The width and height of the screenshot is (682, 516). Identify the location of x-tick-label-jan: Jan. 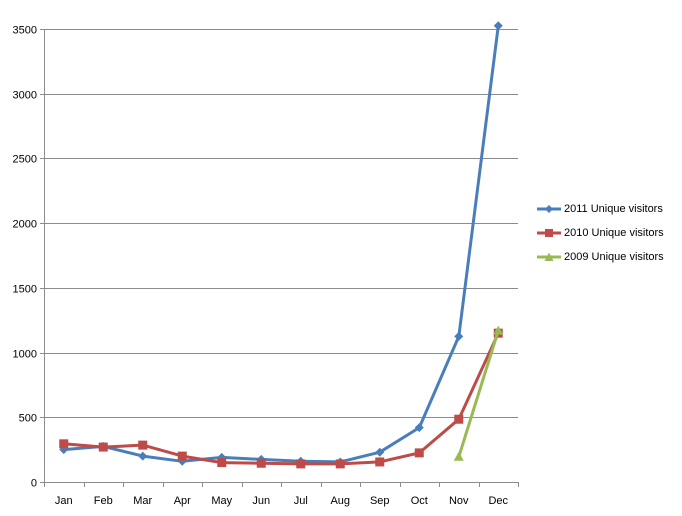
(64, 501).